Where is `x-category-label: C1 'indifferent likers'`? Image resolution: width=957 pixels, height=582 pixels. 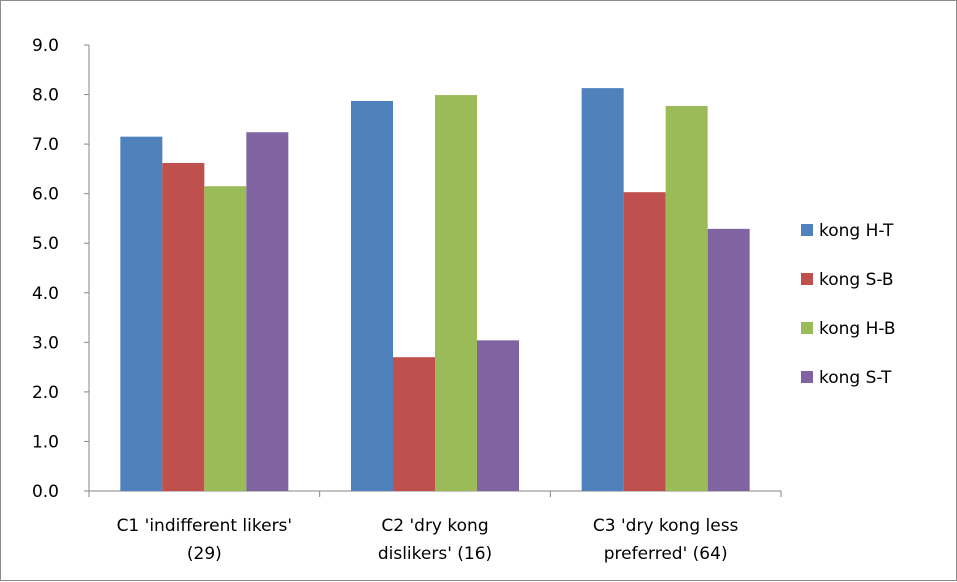
x-category-label: C1 'indifferent likers' is located at coordinates (205, 526).